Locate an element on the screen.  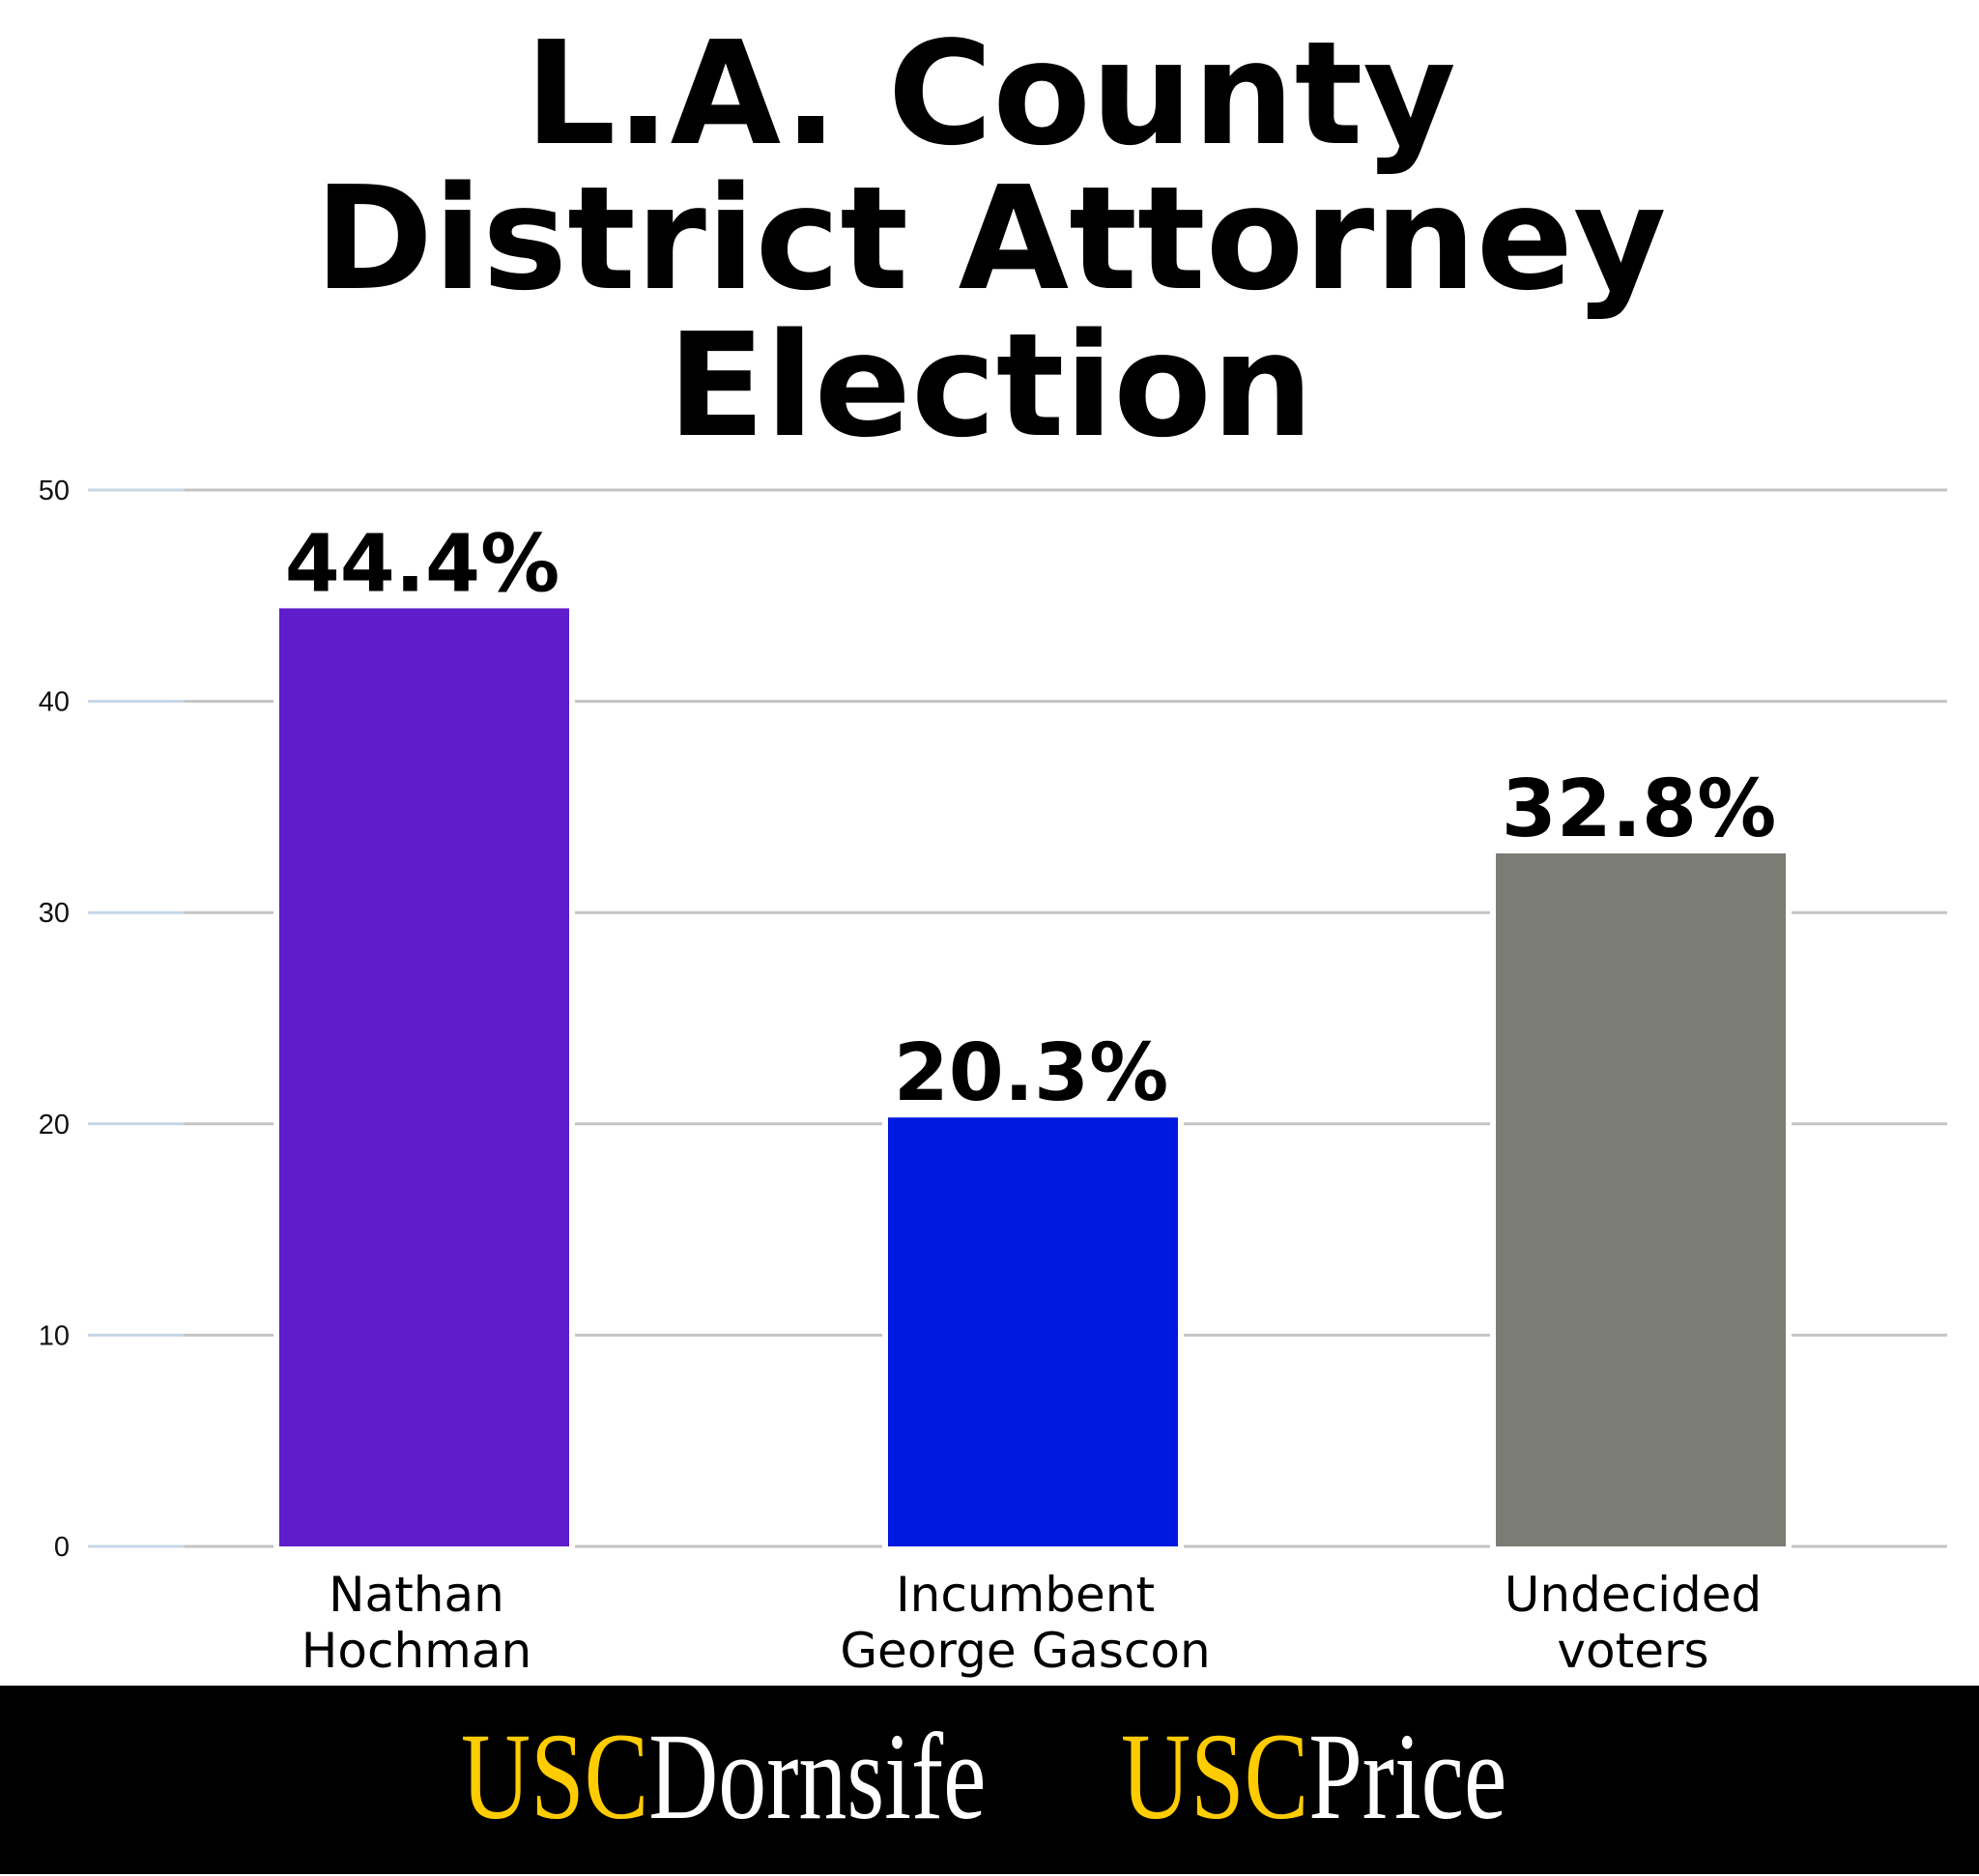
data-label: 44.4% is located at coordinates (422, 564).